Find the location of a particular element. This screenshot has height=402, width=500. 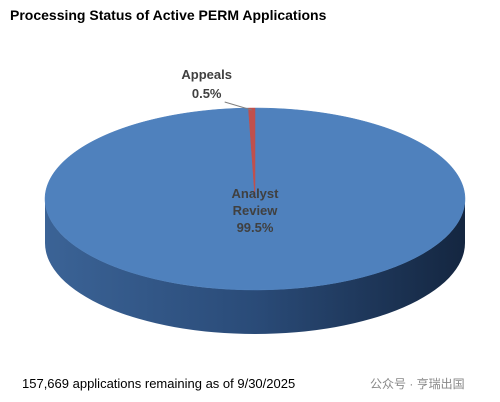

value-label: 0.5% is located at coordinates (206, 93).